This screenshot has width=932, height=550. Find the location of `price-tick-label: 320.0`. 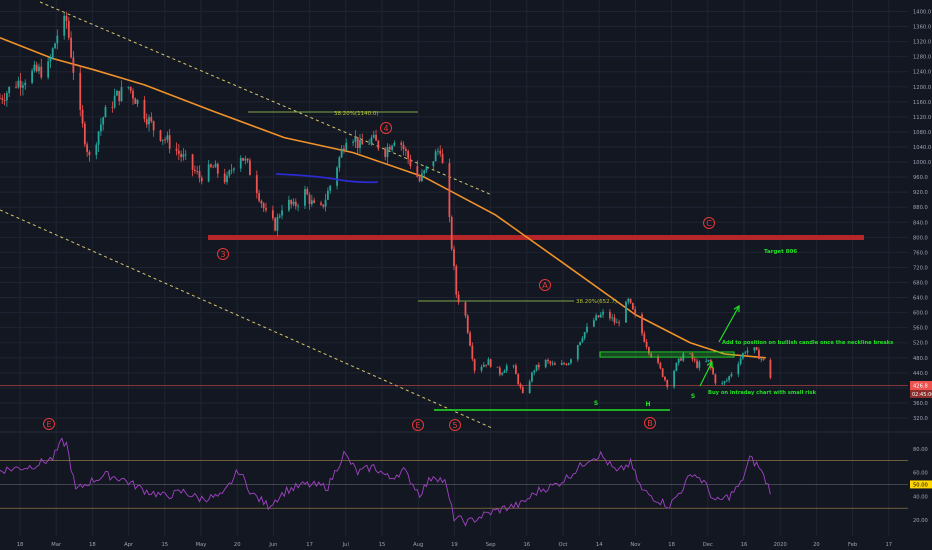

price-tick-label: 320.0 is located at coordinates (920, 419).